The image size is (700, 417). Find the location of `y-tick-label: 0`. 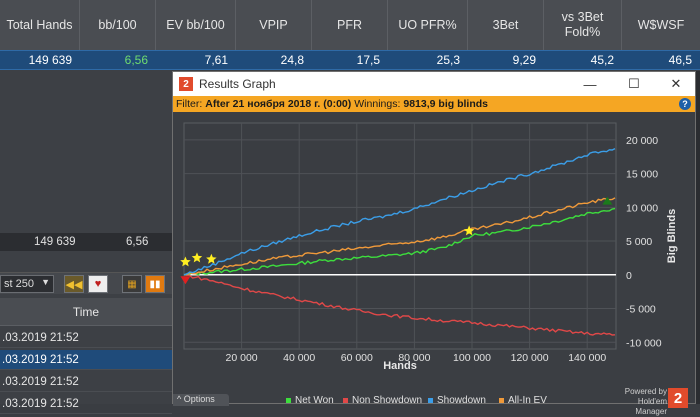

y-tick-label: 0 is located at coordinates (629, 276).